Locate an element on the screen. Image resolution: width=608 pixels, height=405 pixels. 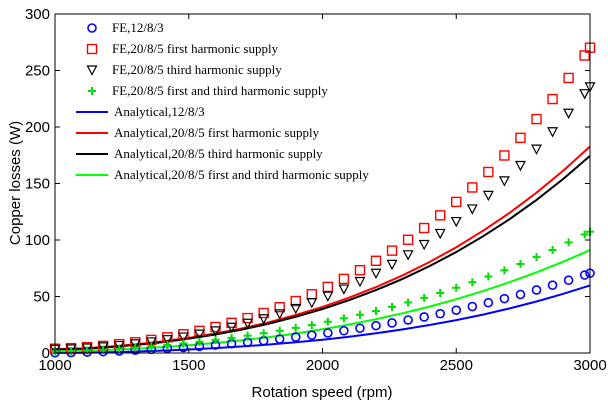
y-tick-label: 250 is located at coordinates (37, 71).